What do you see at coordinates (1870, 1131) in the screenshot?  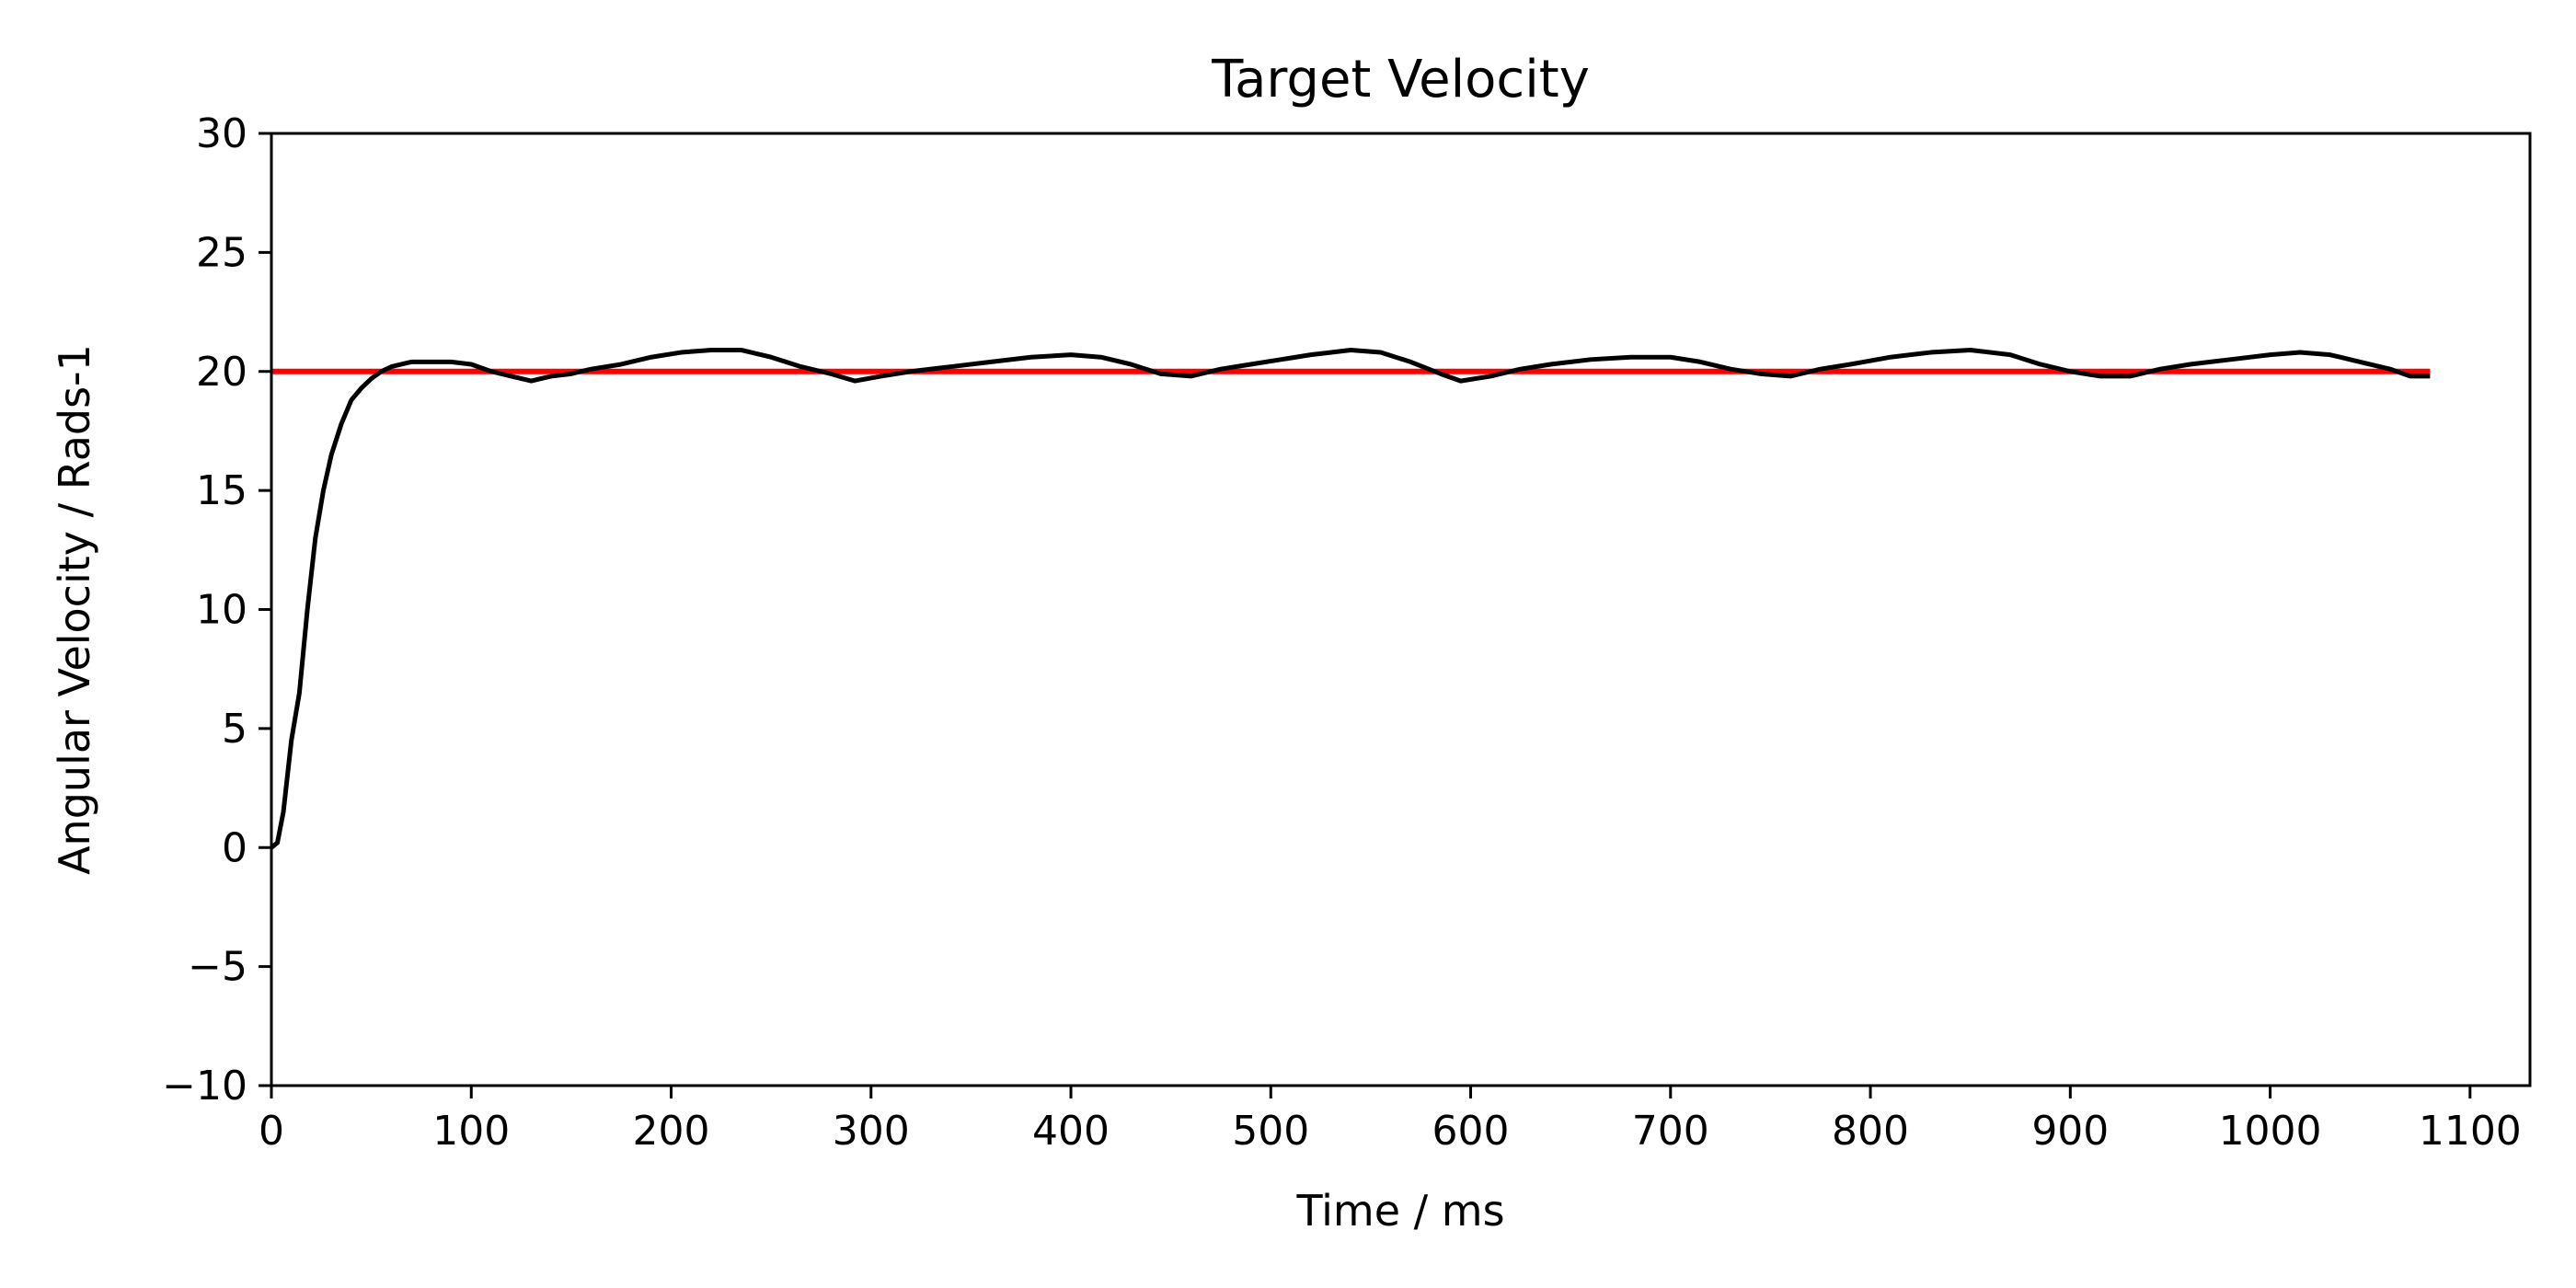 I see `x-tick-label: 800` at bounding box center [1870, 1131].